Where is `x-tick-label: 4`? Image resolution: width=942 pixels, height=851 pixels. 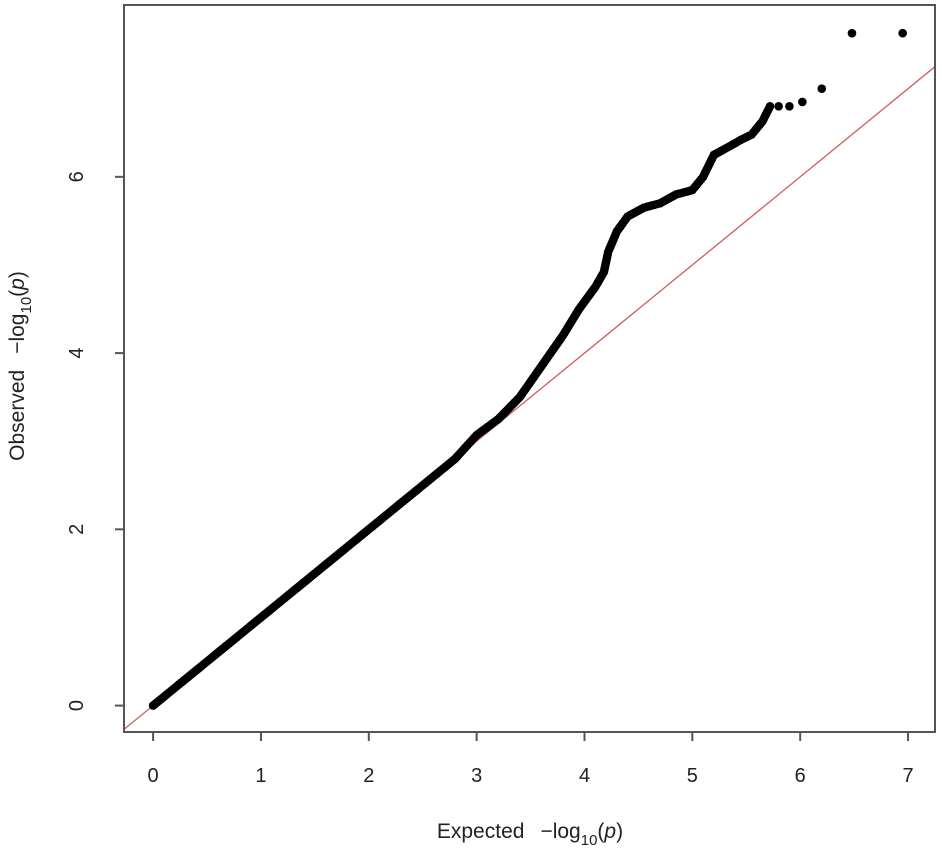 x-tick-label: 4 is located at coordinates (584, 776).